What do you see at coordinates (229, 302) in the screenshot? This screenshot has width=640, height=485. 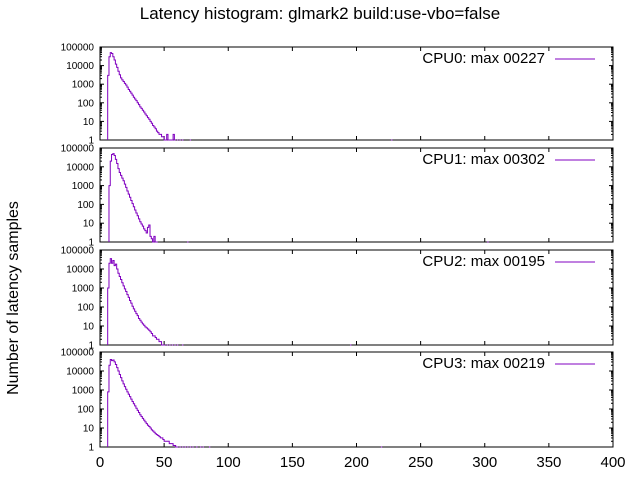 I see `histogram-series-cpu2` at bounding box center [229, 302].